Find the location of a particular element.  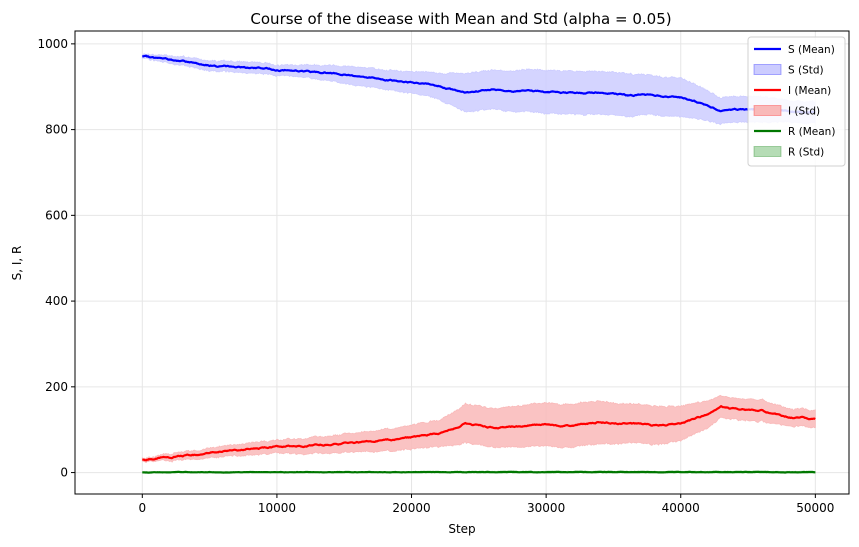

x-tick-label: 40000 is located at coordinates (681, 508).